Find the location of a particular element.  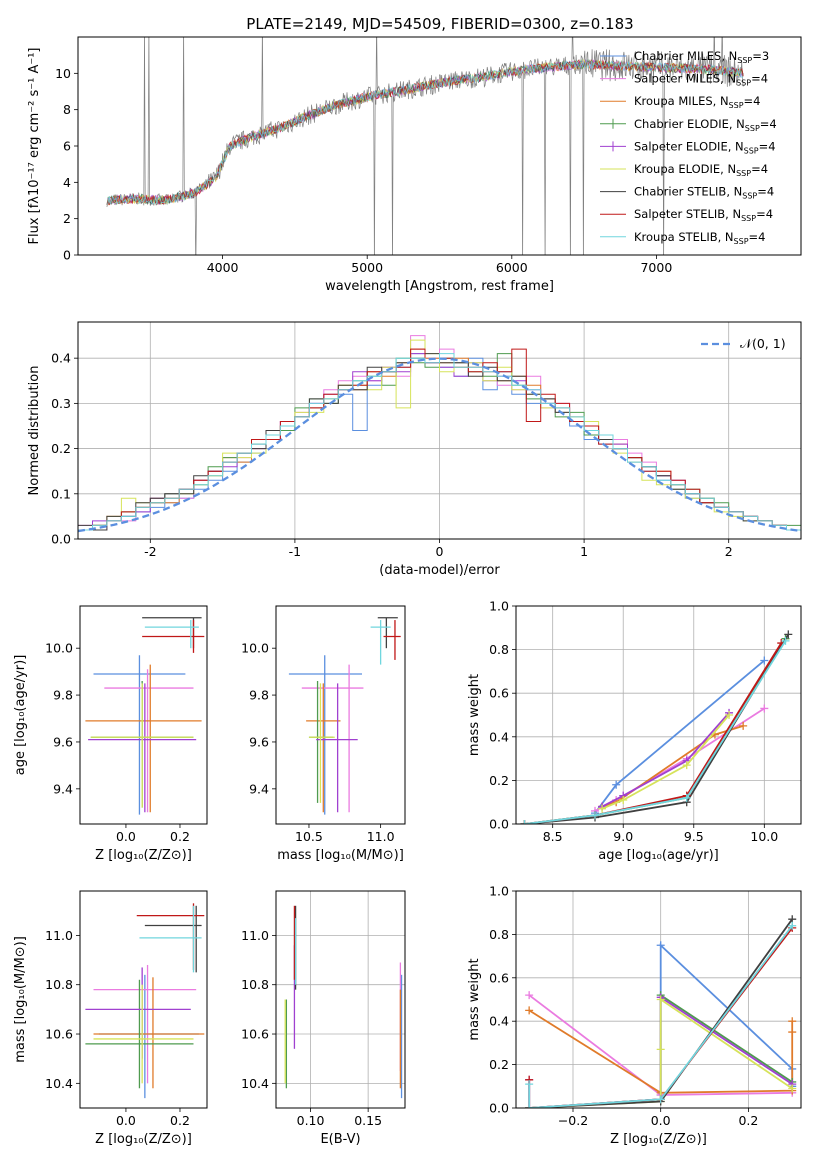

y-tick-label: 0 is located at coordinates (67, 255).